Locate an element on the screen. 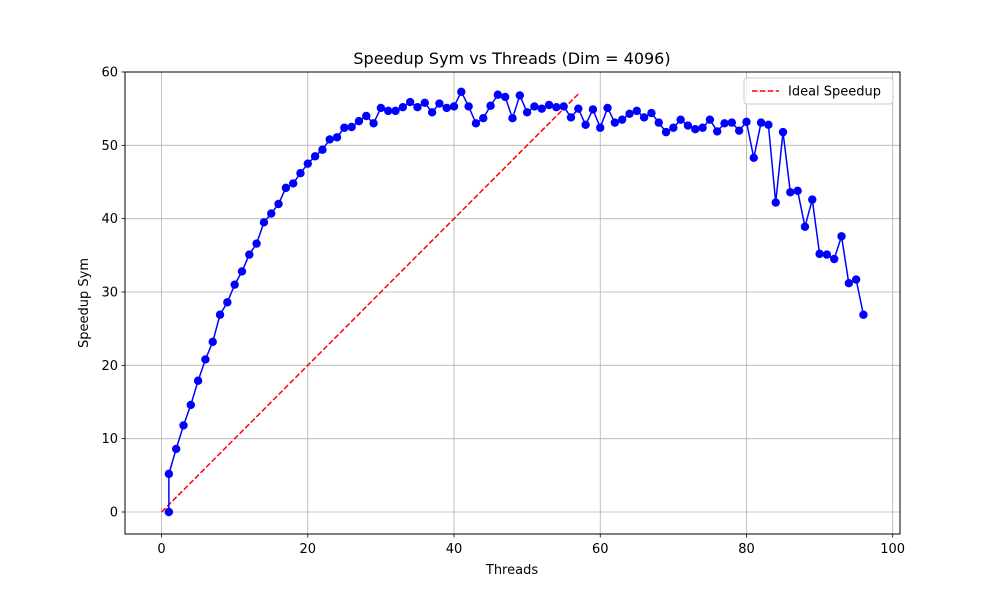 This screenshot has width=1000, height=600. x-tick-label: 40 is located at coordinates (454, 549).